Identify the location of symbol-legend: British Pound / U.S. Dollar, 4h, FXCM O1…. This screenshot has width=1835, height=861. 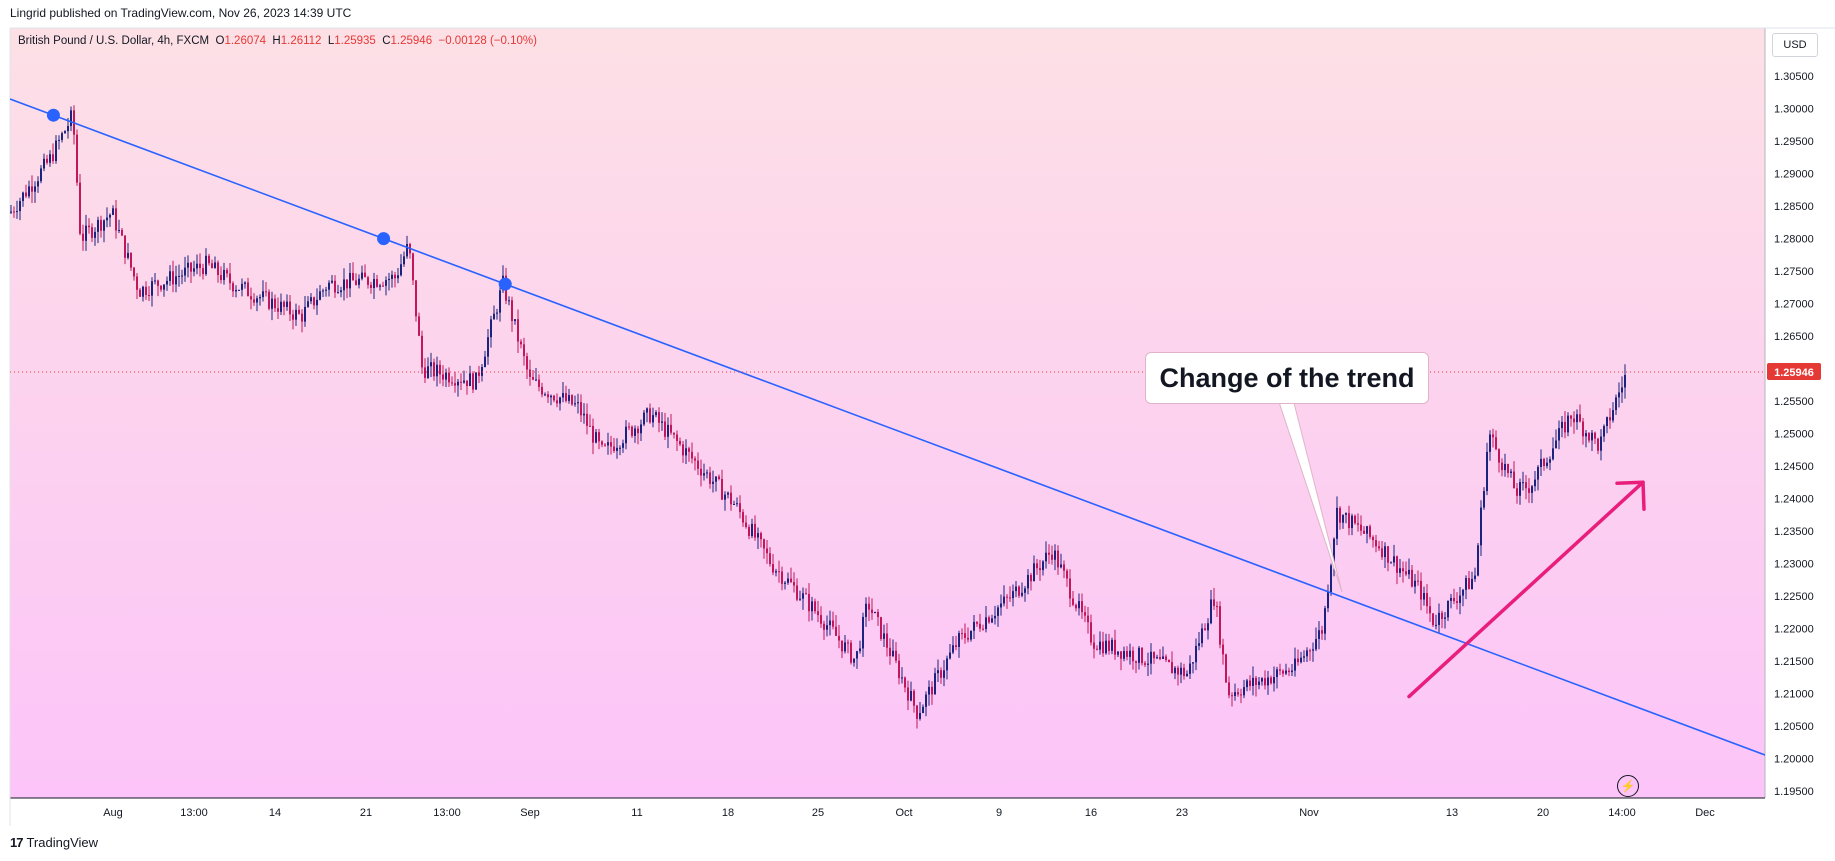
(277, 41).